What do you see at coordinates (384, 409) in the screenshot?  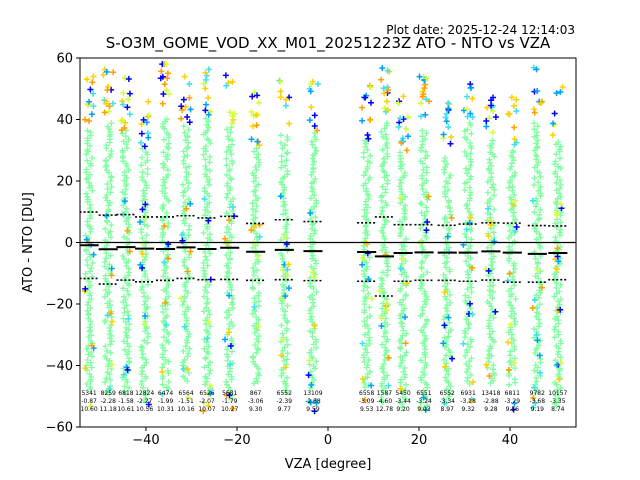 I see `bin-std: 12.78` at bounding box center [384, 409].